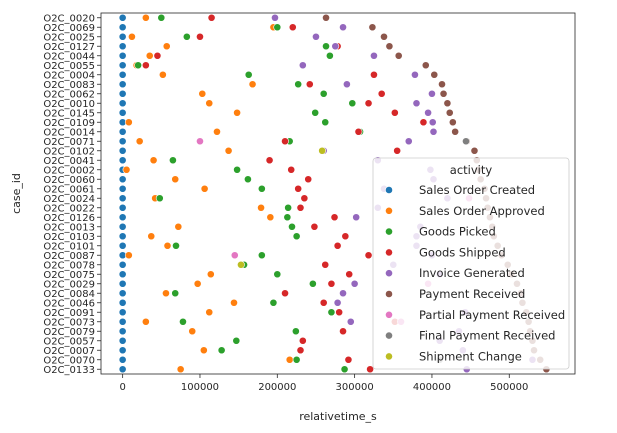  I want to click on y-tick-label: O2C_0057, so click(69, 341).